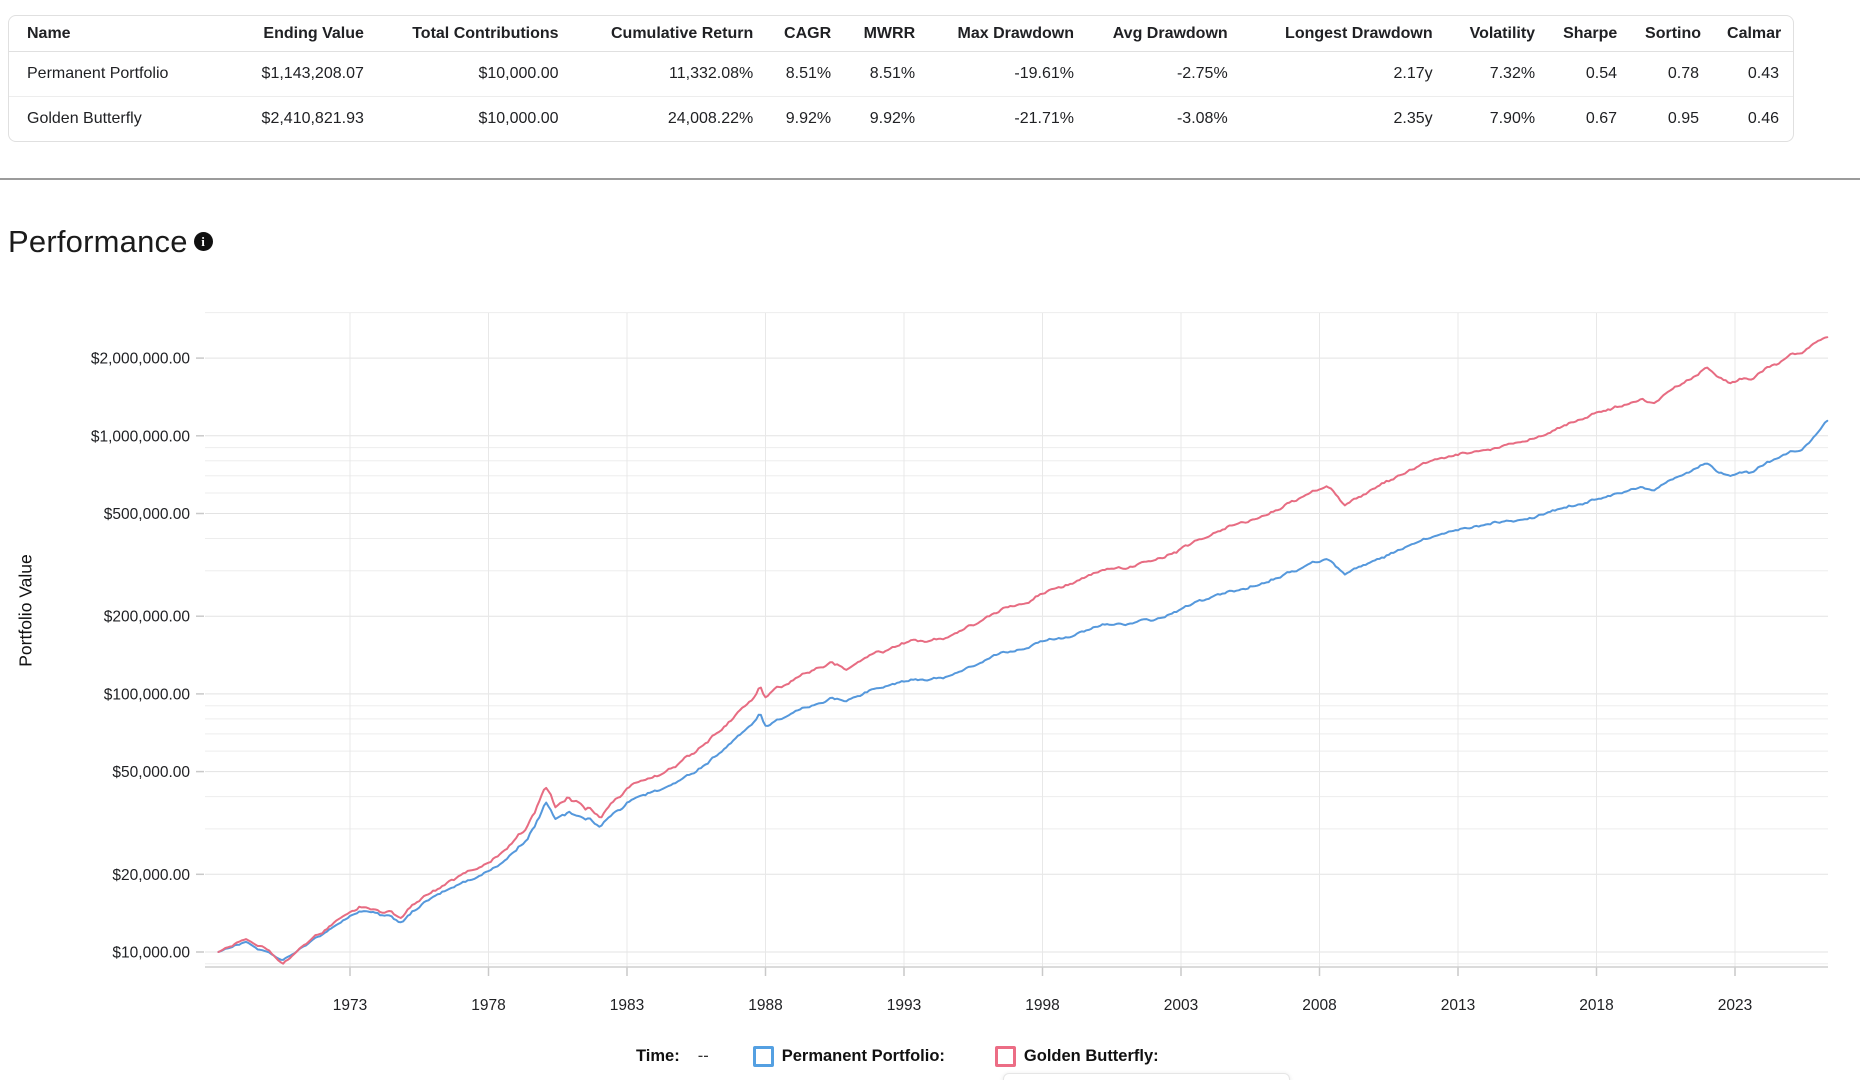 This screenshot has width=1860, height=1080. Describe the element at coordinates (808, 118) in the screenshot. I see `cell-cagr: 9.92%` at that location.